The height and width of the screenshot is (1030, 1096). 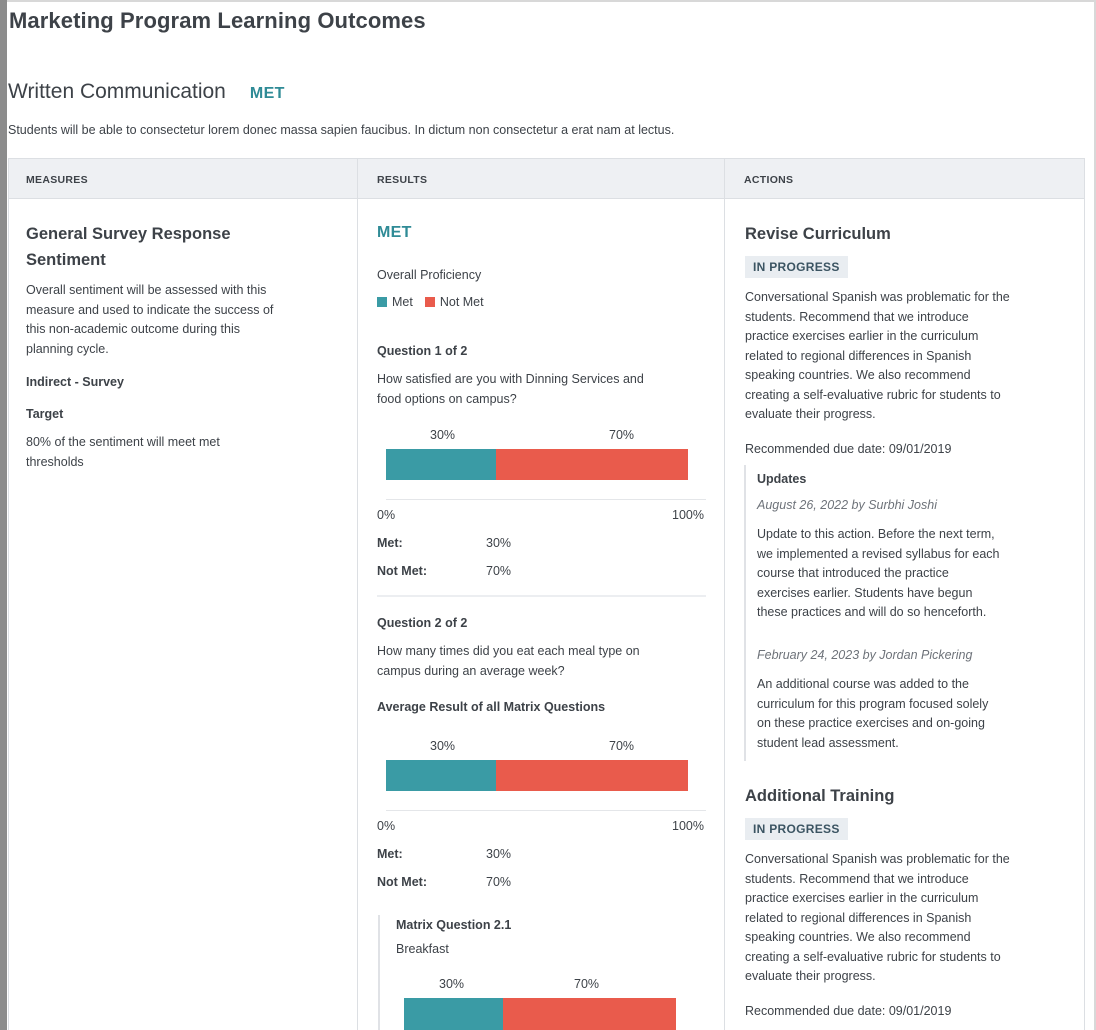 What do you see at coordinates (422, 949) in the screenshot?
I see `matrix-question-subtitle: Breakfast` at bounding box center [422, 949].